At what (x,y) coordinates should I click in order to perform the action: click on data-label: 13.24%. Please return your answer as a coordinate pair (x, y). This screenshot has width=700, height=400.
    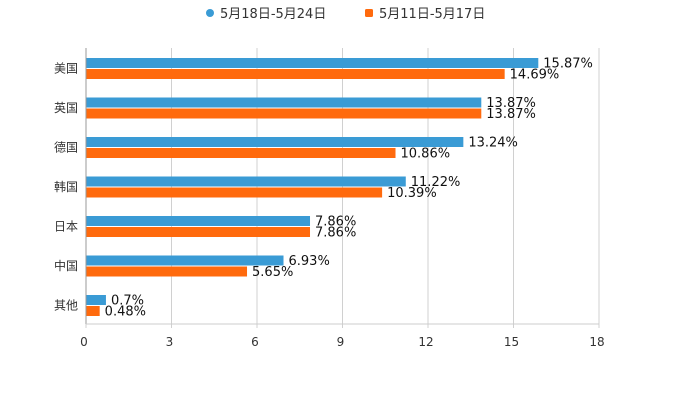
    Looking at the image, I should click on (493, 143).